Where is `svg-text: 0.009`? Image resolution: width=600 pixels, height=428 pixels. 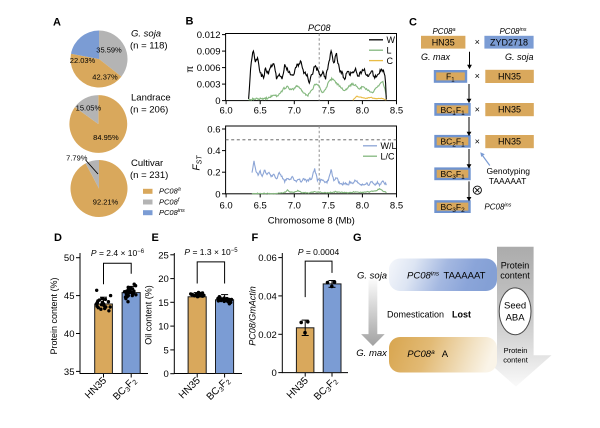
svg-text: 0.009 is located at coordinates (209, 52).